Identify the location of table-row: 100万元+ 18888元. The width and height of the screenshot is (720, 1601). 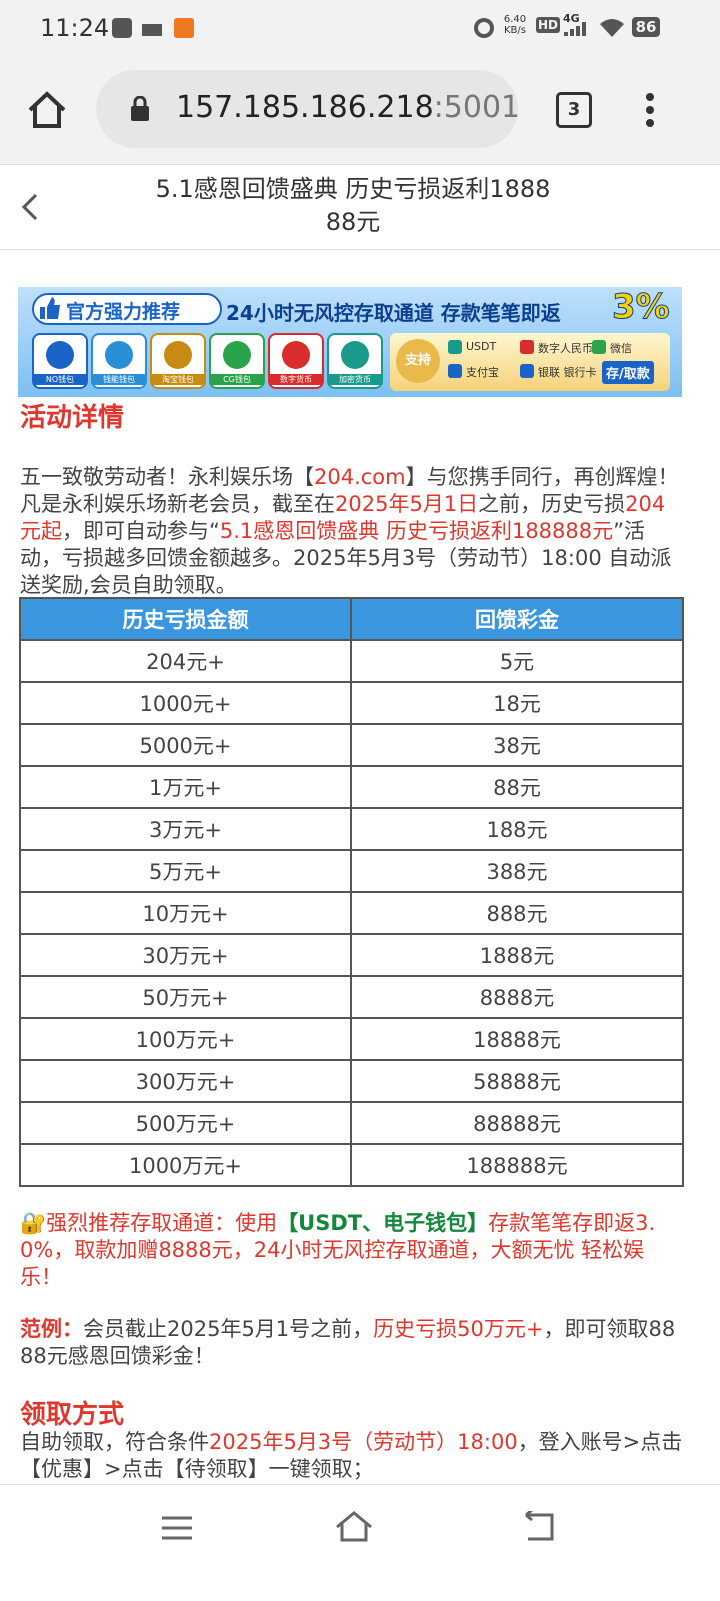
(351, 1039).